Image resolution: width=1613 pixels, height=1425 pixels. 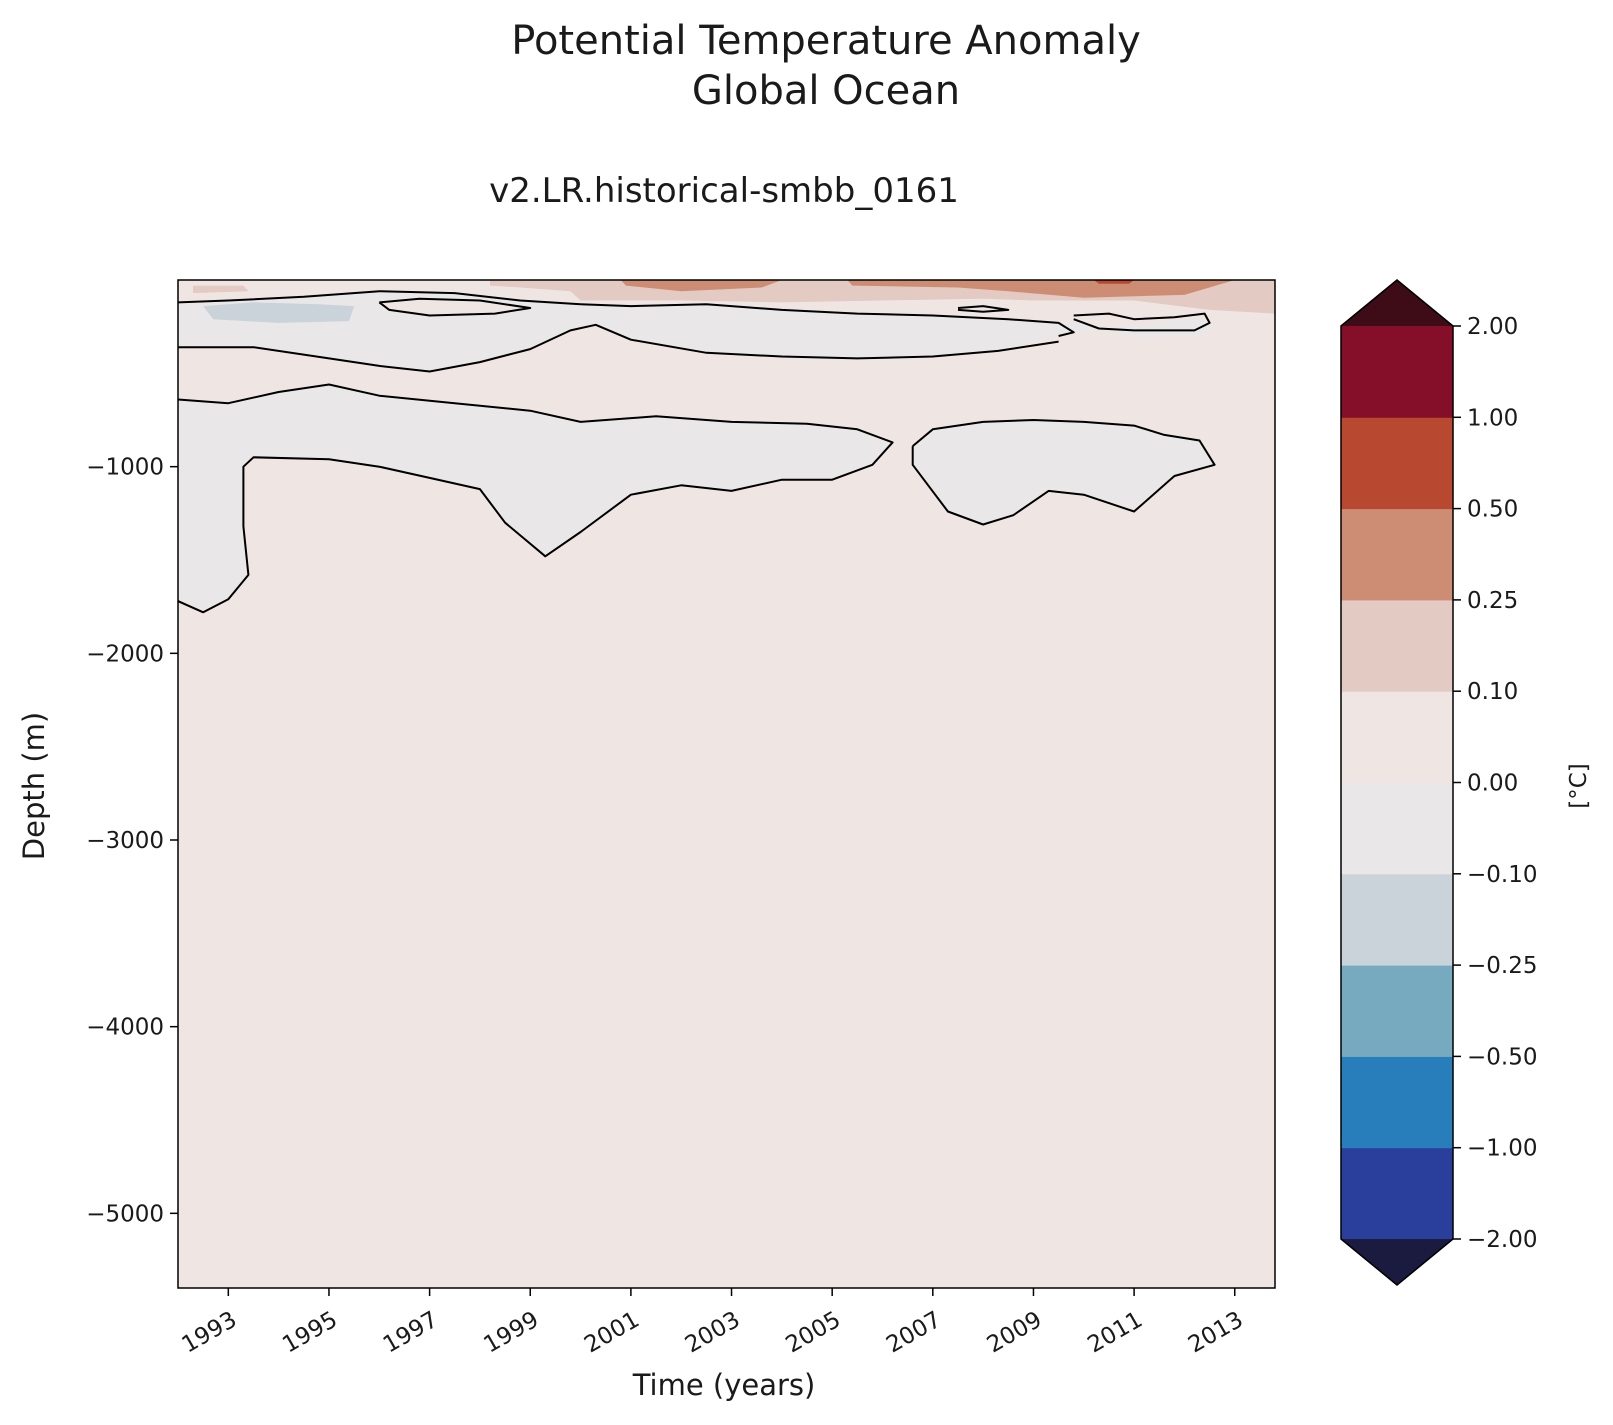 What do you see at coordinates (34, 786) in the screenshot?
I see `y-axis-label: Depth (m)` at bounding box center [34, 786].